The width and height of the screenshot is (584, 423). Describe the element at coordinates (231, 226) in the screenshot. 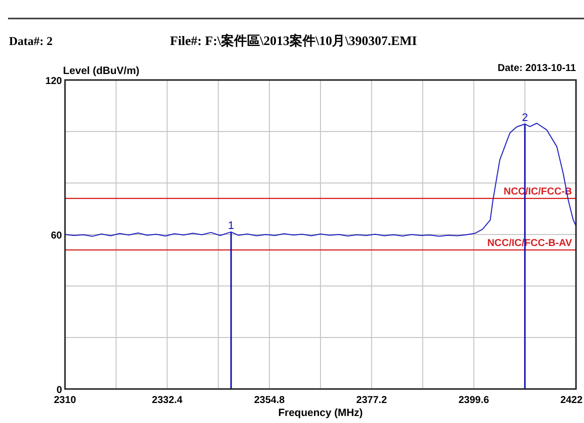

I see `annotation: 1` at that location.